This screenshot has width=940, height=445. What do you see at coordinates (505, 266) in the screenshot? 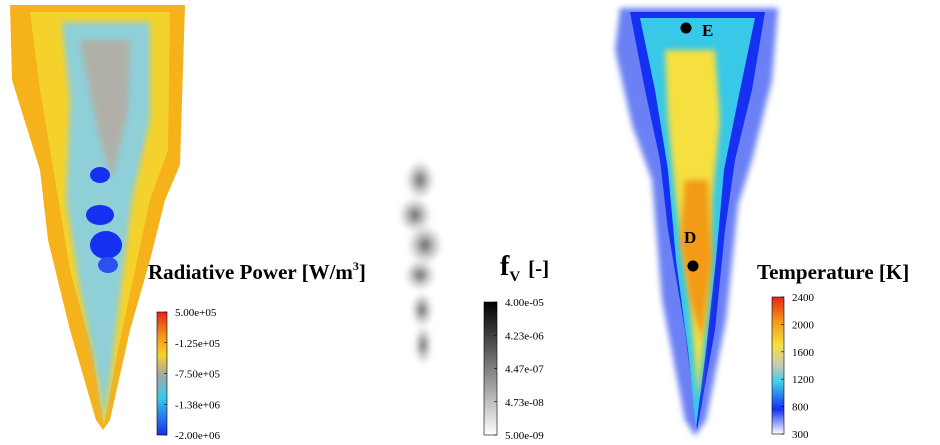
I see `title-text: f` at bounding box center [505, 266].